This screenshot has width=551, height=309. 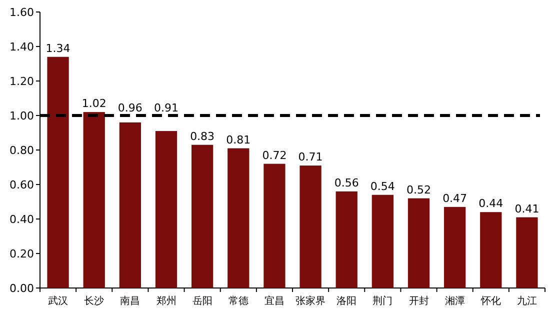 What do you see at coordinates (274, 301) in the screenshot?
I see `x-tick-label: 宜昌` at bounding box center [274, 301].